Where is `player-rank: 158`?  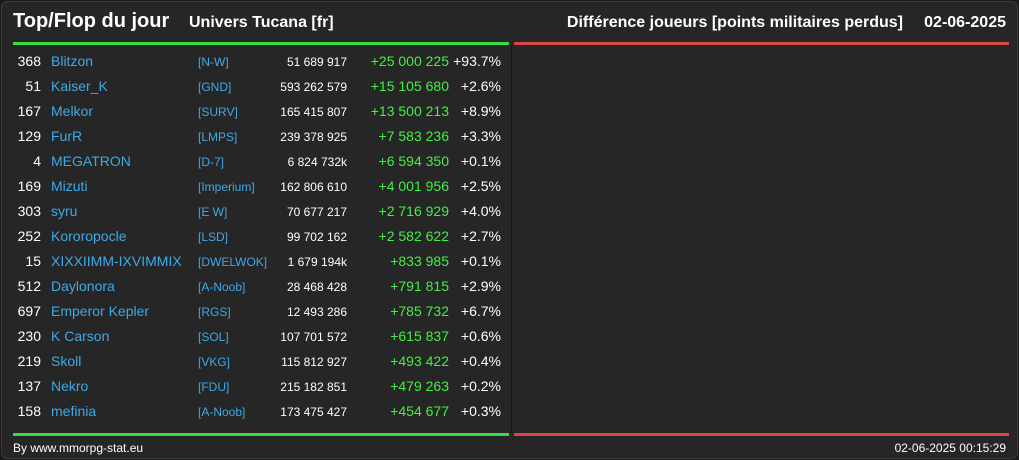 player-rank: 158 is located at coordinates (29, 411).